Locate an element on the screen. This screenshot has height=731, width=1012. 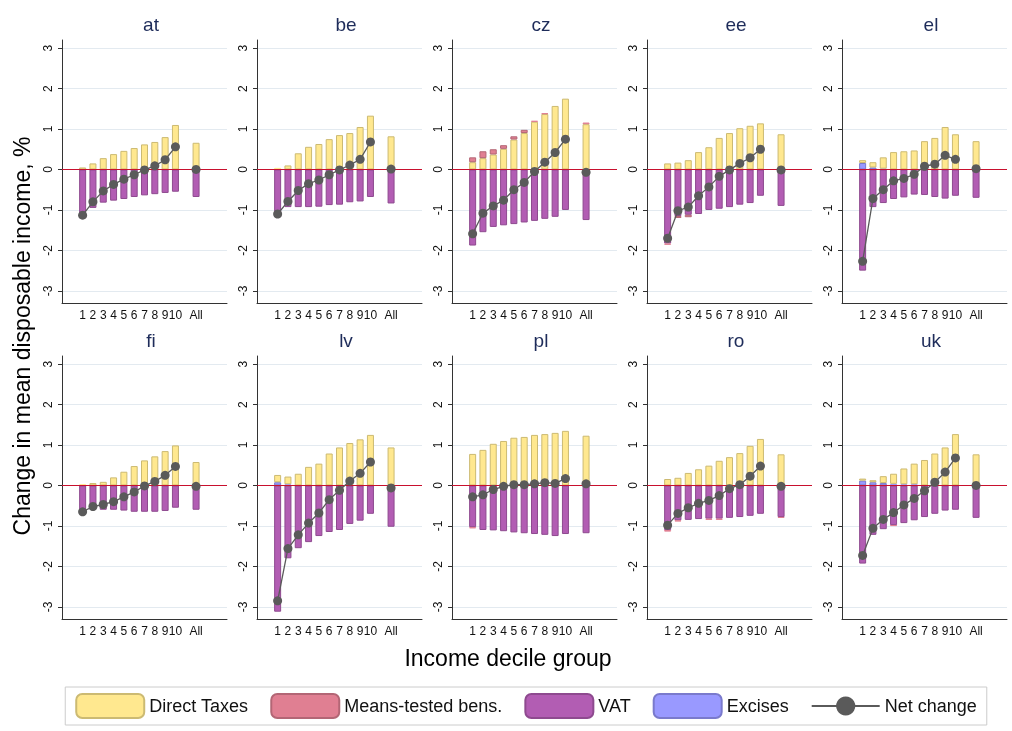
chart-title: cz is located at coordinates (541, 24).